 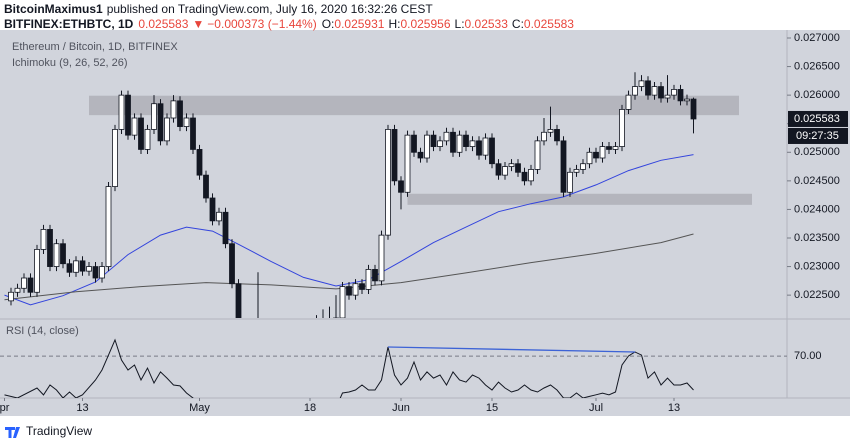 I want to click on rsi-trendline, so click(x=511, y=349).